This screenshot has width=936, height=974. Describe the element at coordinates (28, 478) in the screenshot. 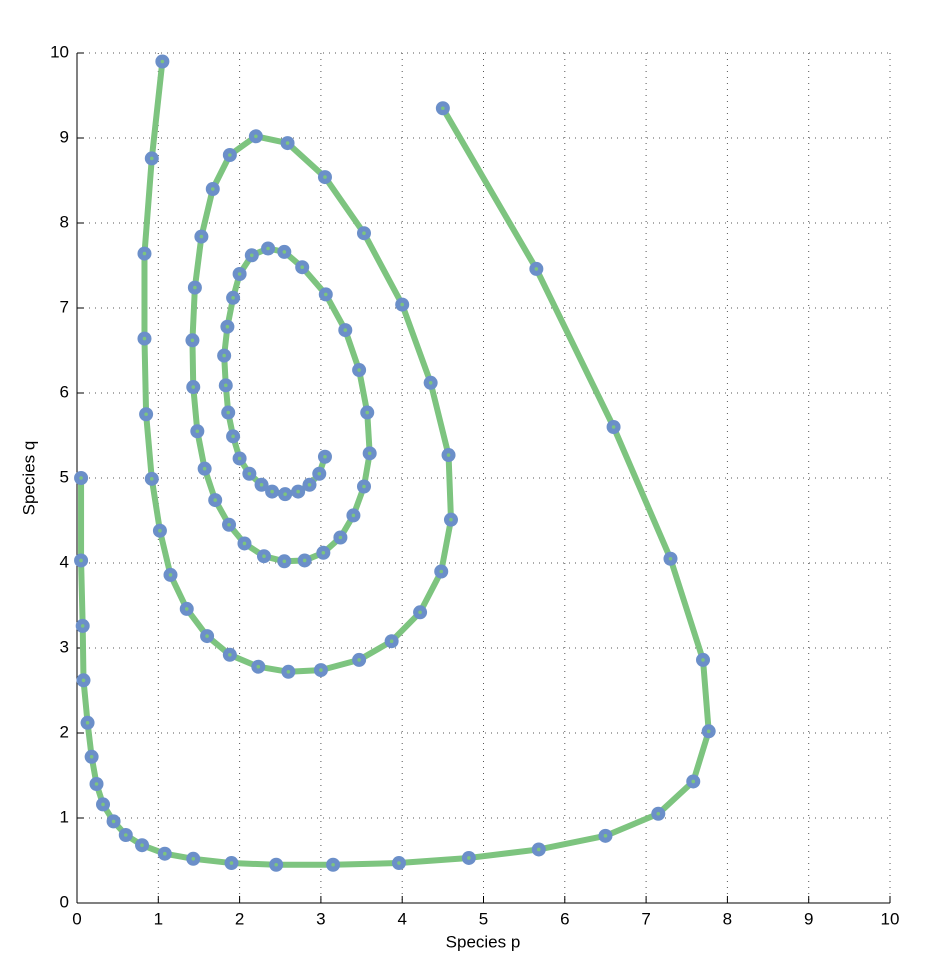

I see `y-axis-label: Species q` at that location.